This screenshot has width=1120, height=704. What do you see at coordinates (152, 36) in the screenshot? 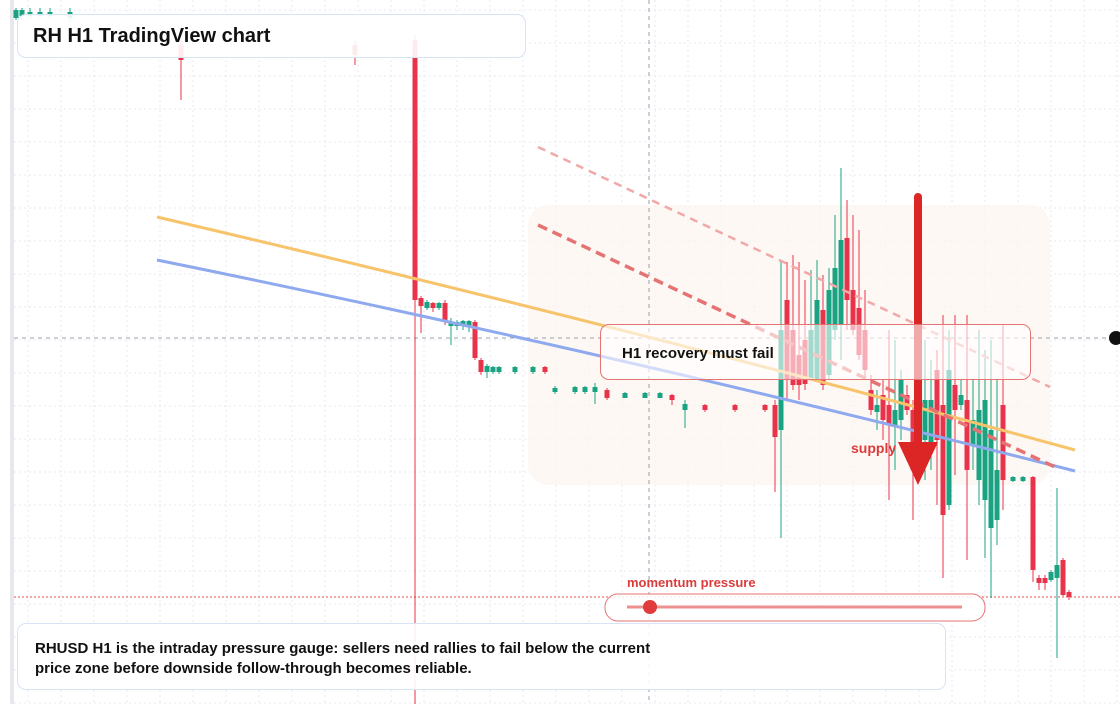
I see `title: RH H1 TradingView chart` at bounding box center [152, 36].